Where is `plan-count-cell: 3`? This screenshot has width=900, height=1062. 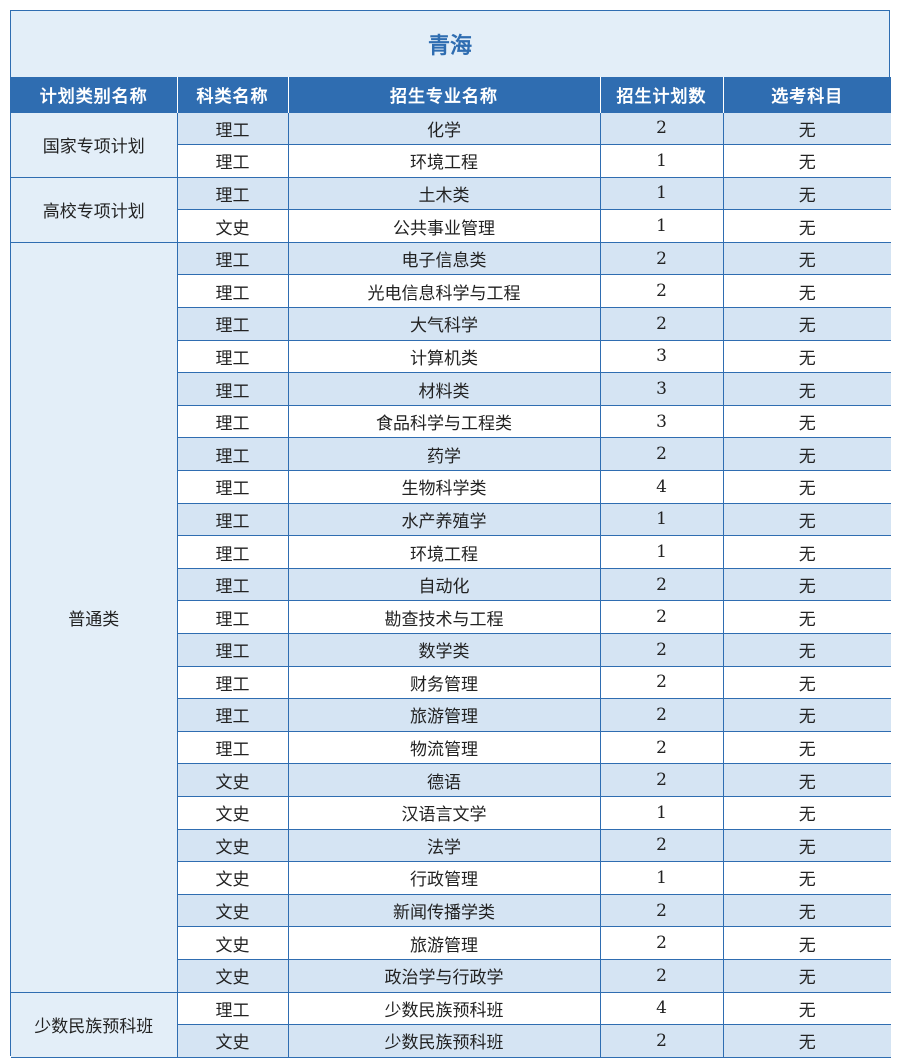 plan-count-cell: 3 is located at coordinates (661, 421).